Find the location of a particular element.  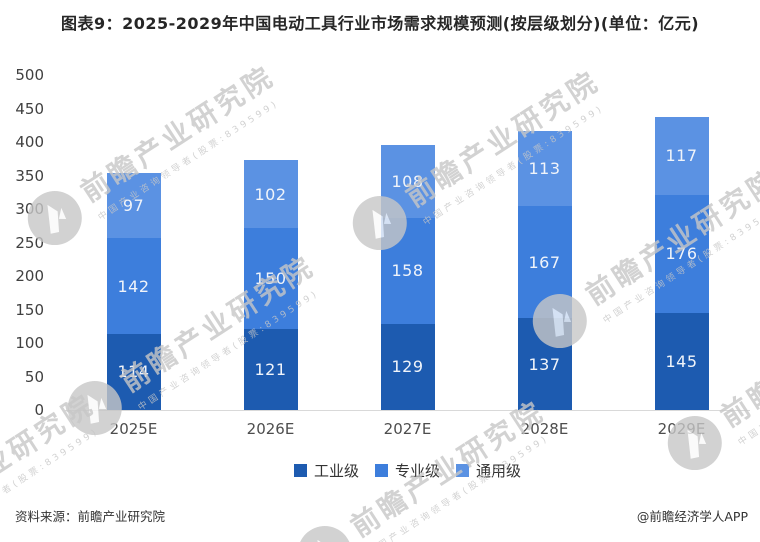

bar-segment: 113 is located at coordinates (544, 168).